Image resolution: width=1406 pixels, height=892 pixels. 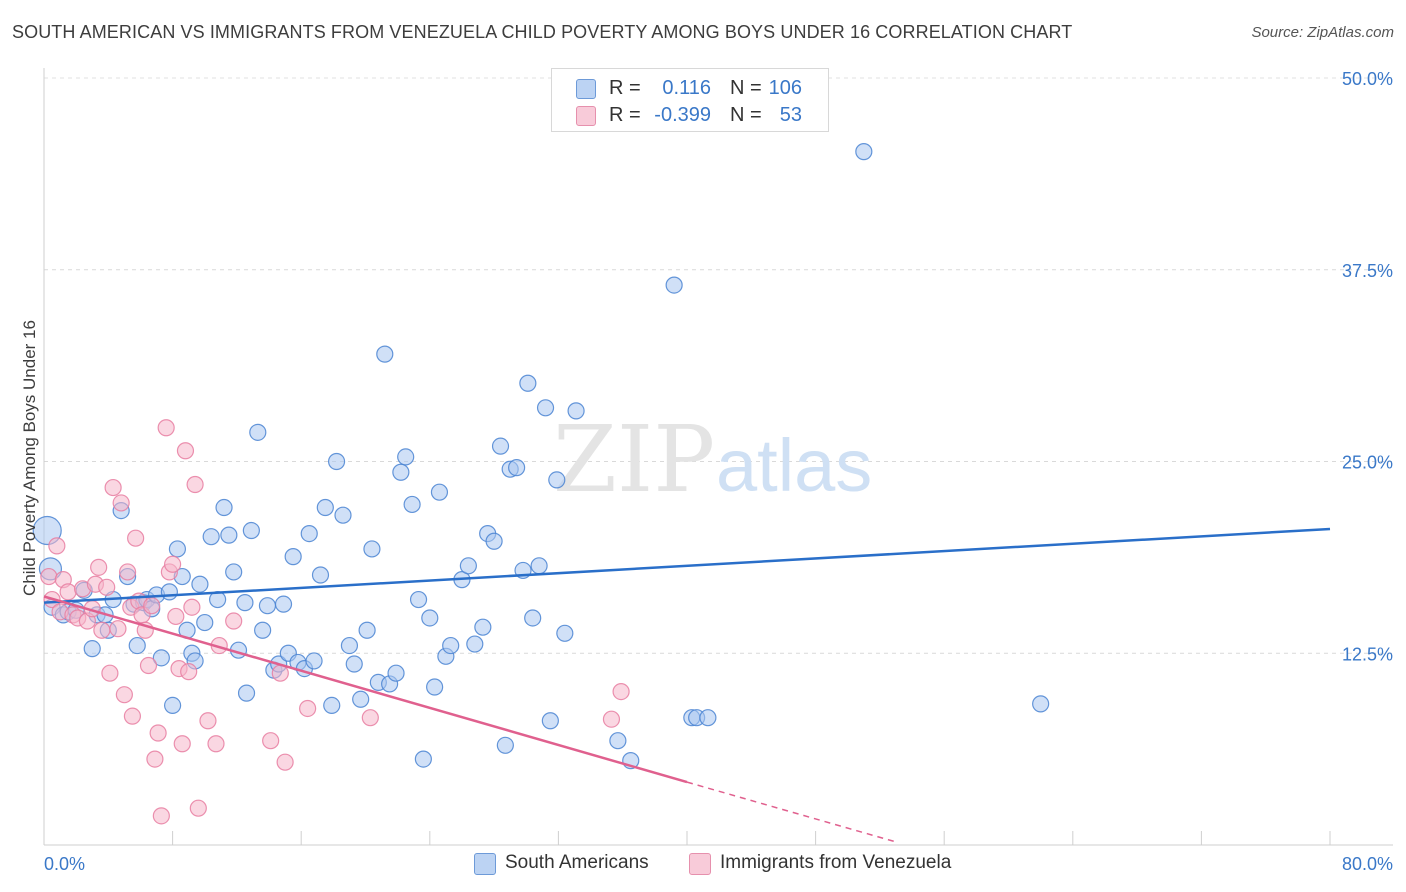 I want to click on y-tick-label: 12.5%, so click(x=1367, y=654).